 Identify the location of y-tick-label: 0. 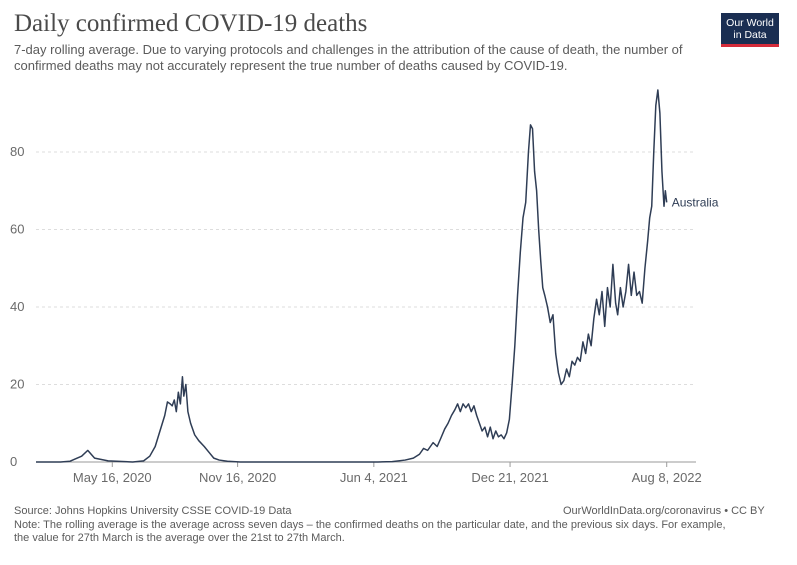
(13, 461).